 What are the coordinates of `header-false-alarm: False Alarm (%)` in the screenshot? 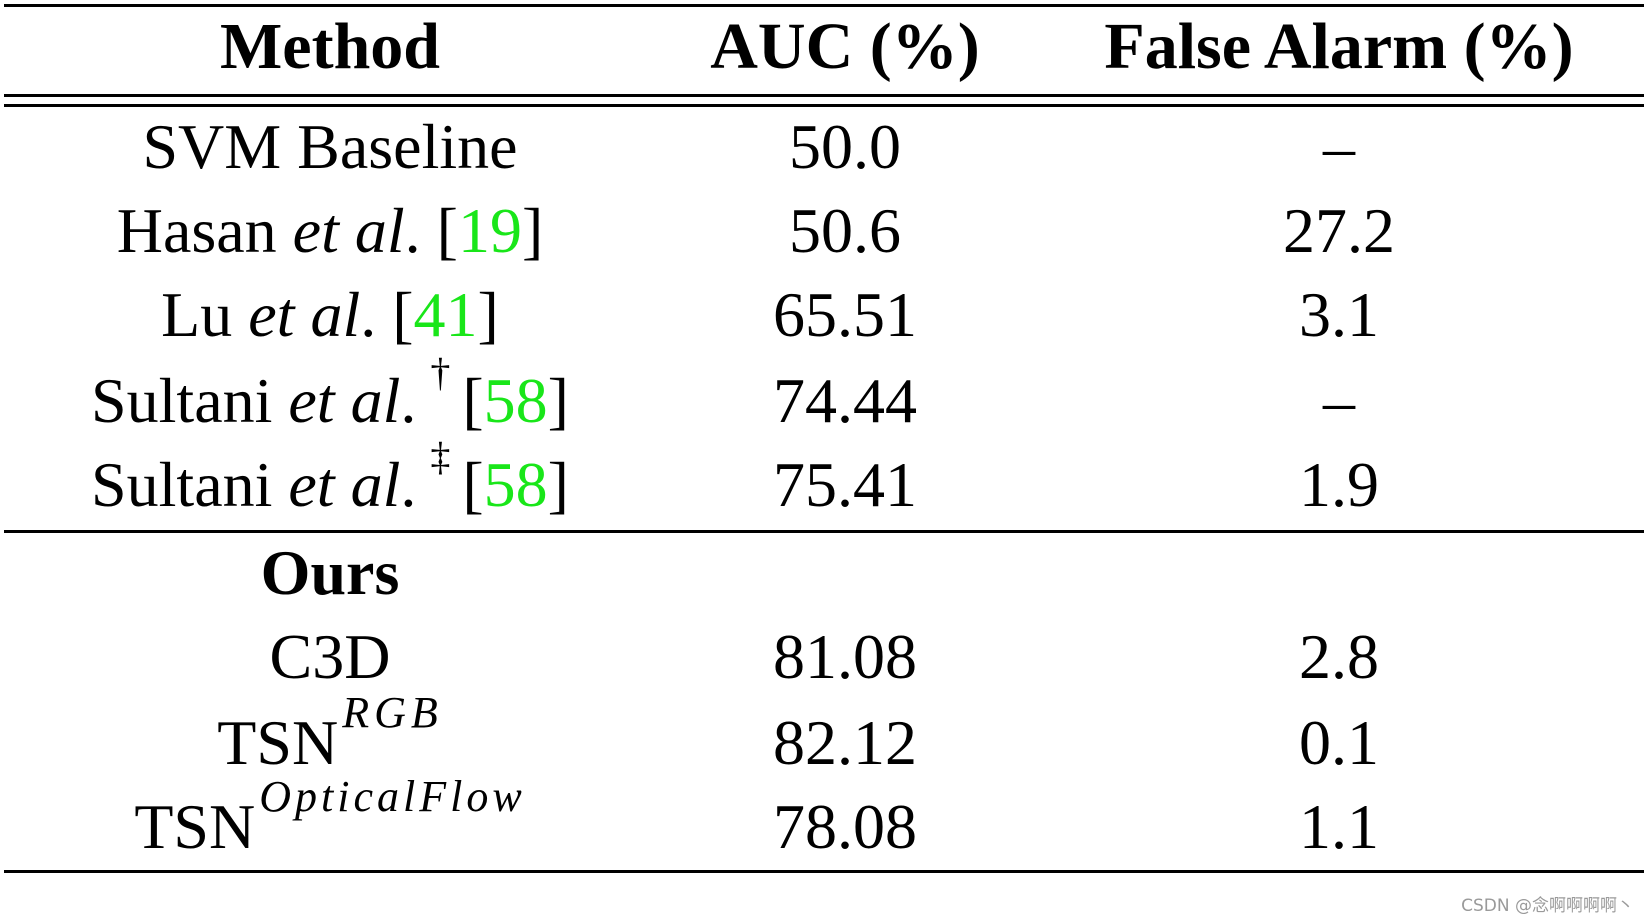 It's located at (1339, 46).